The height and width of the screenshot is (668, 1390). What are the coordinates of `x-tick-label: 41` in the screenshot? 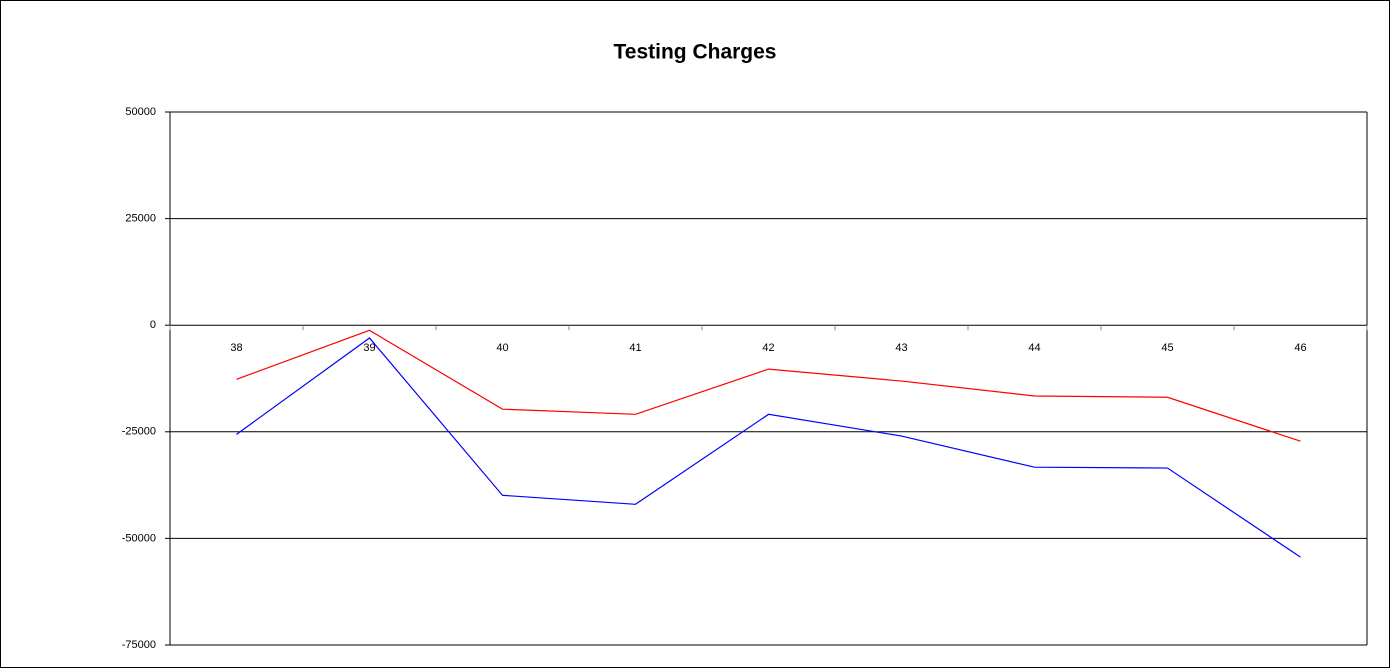 It's located at (635, 348).